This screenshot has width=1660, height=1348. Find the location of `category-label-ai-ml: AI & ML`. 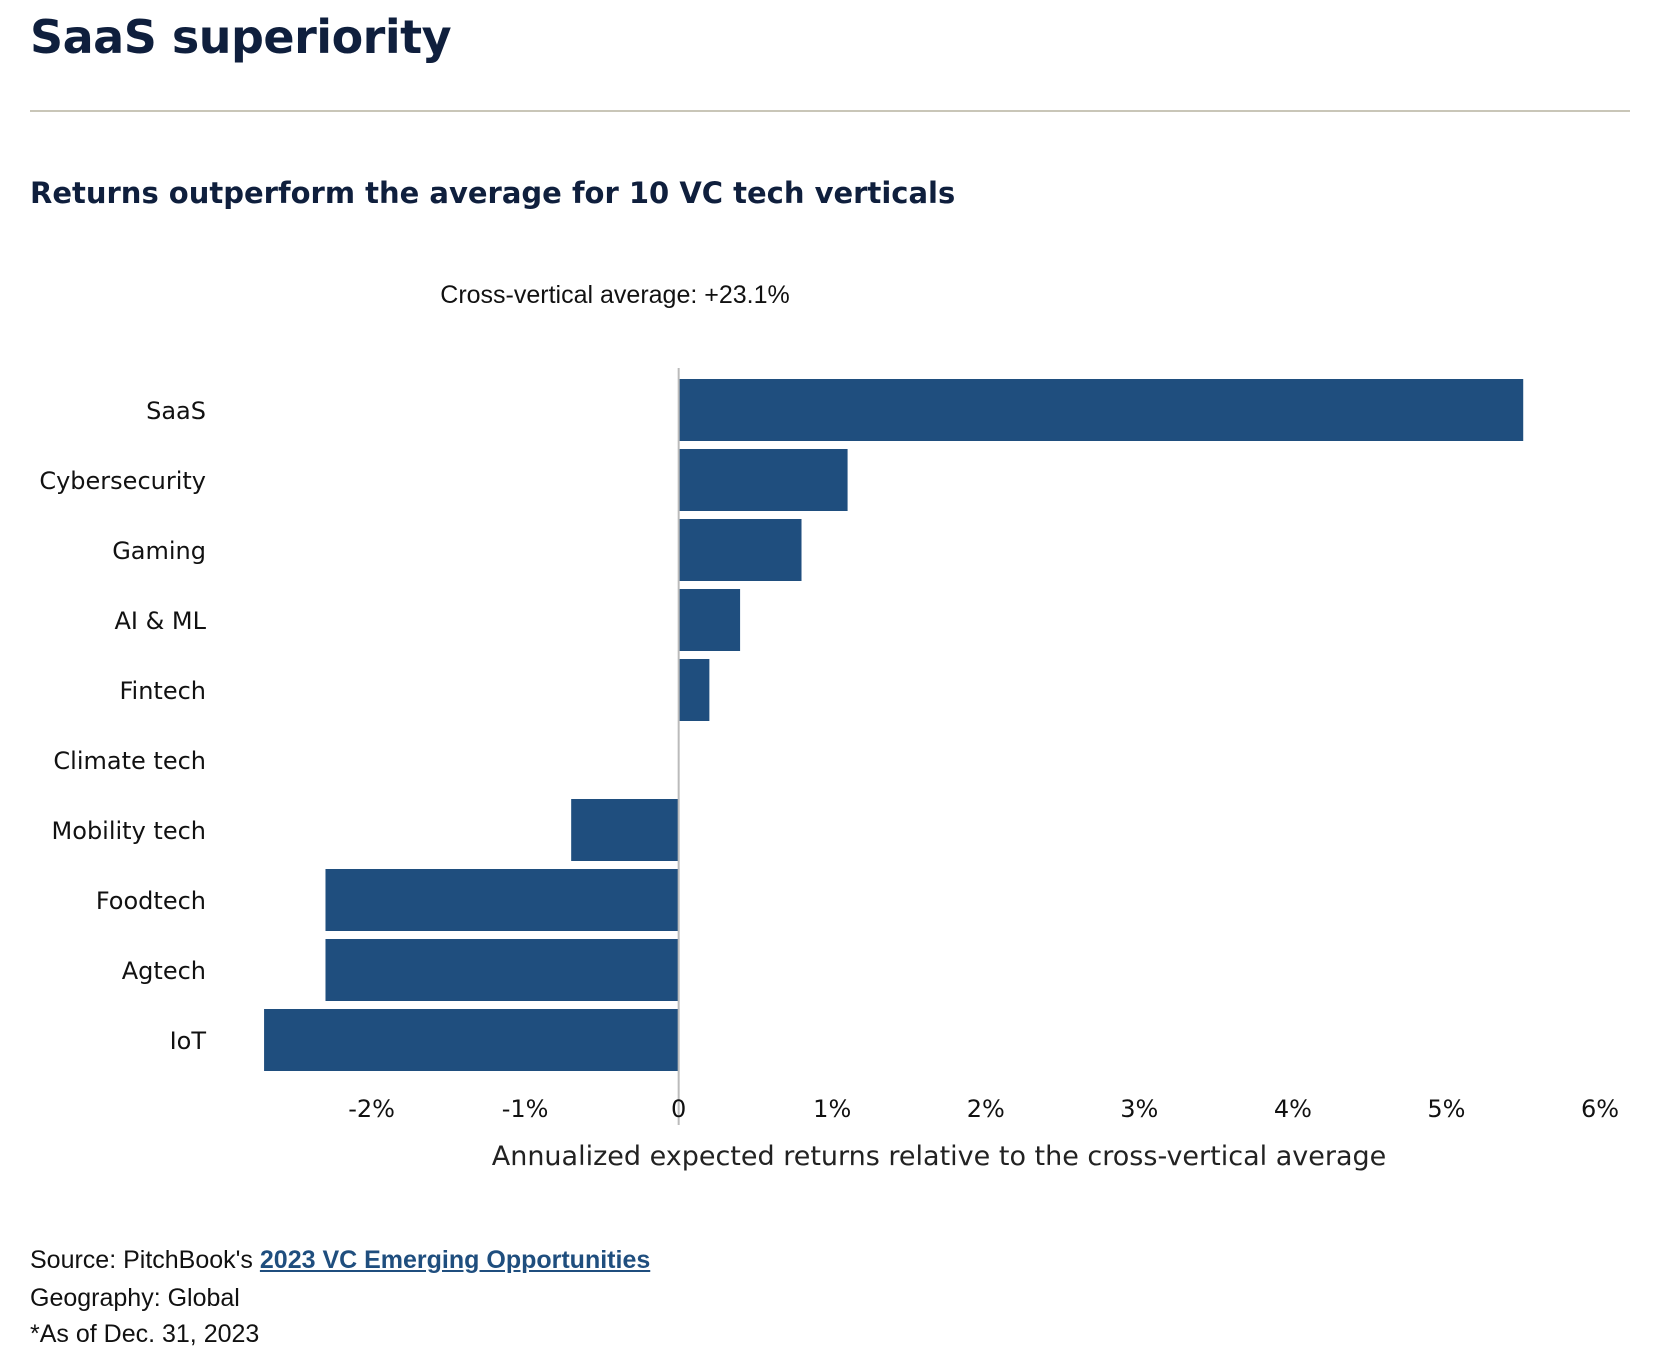

category-label-ai-ml: AI & ML is located at coordinates (160, 621).